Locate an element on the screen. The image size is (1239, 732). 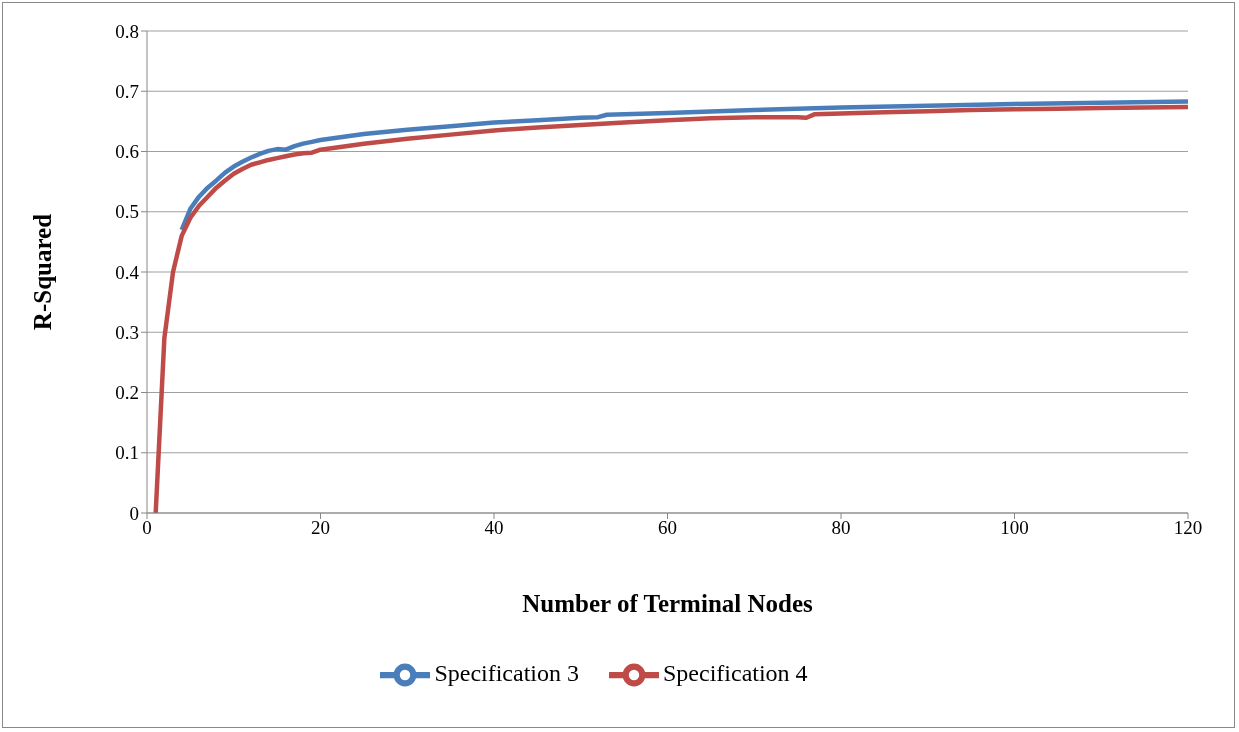
y-tick-label: 0.3 is located at coordinates (127, 332).